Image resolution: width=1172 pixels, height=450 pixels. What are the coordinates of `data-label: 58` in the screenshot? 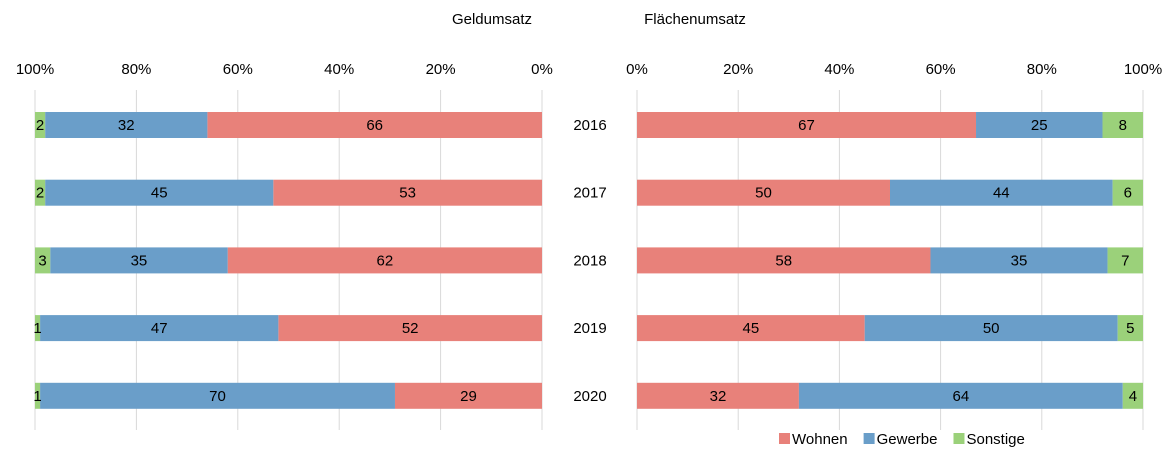 It's located at (783, 260).